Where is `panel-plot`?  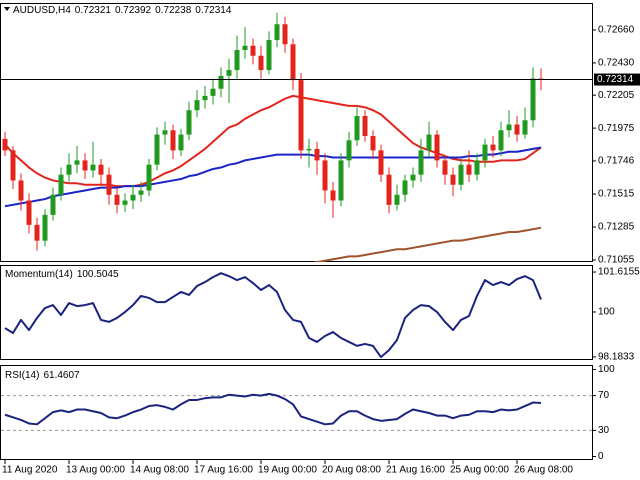
panel-plot is located at coordinates (297, 411).